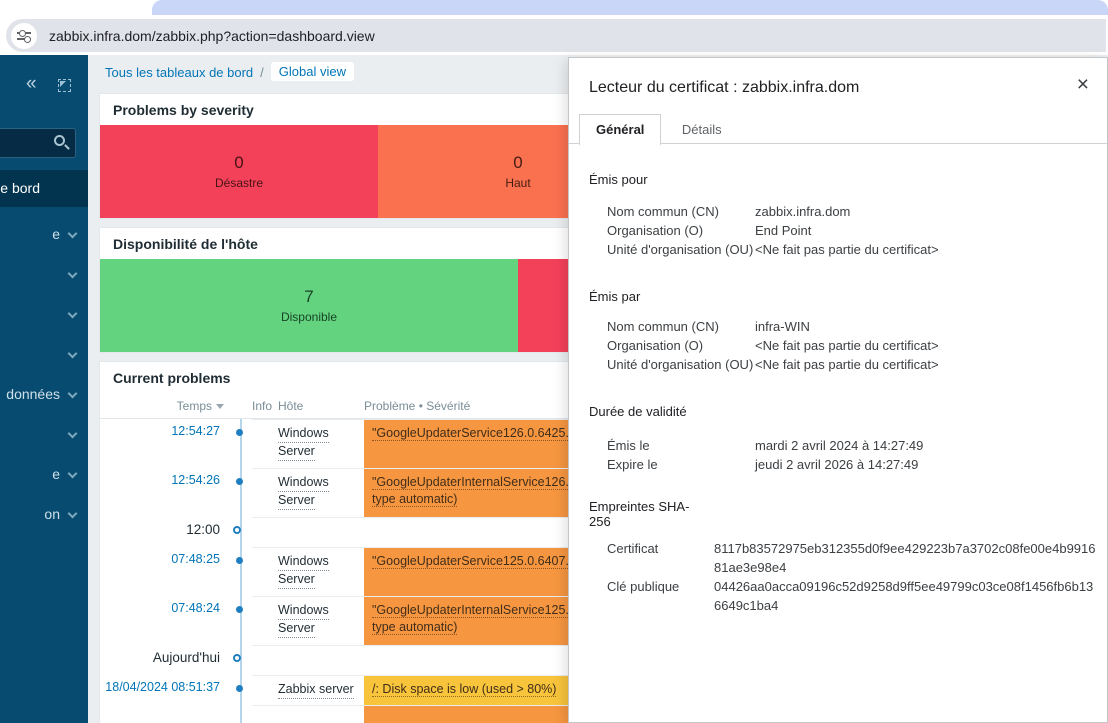 Image resolution: width=1108 pixels, height=723 pixels. What do you see at coordinates (186, 657) in the screenshot?
I see `timeline-marker-label: Aujourd'hui` at bounding box center [186, 657].